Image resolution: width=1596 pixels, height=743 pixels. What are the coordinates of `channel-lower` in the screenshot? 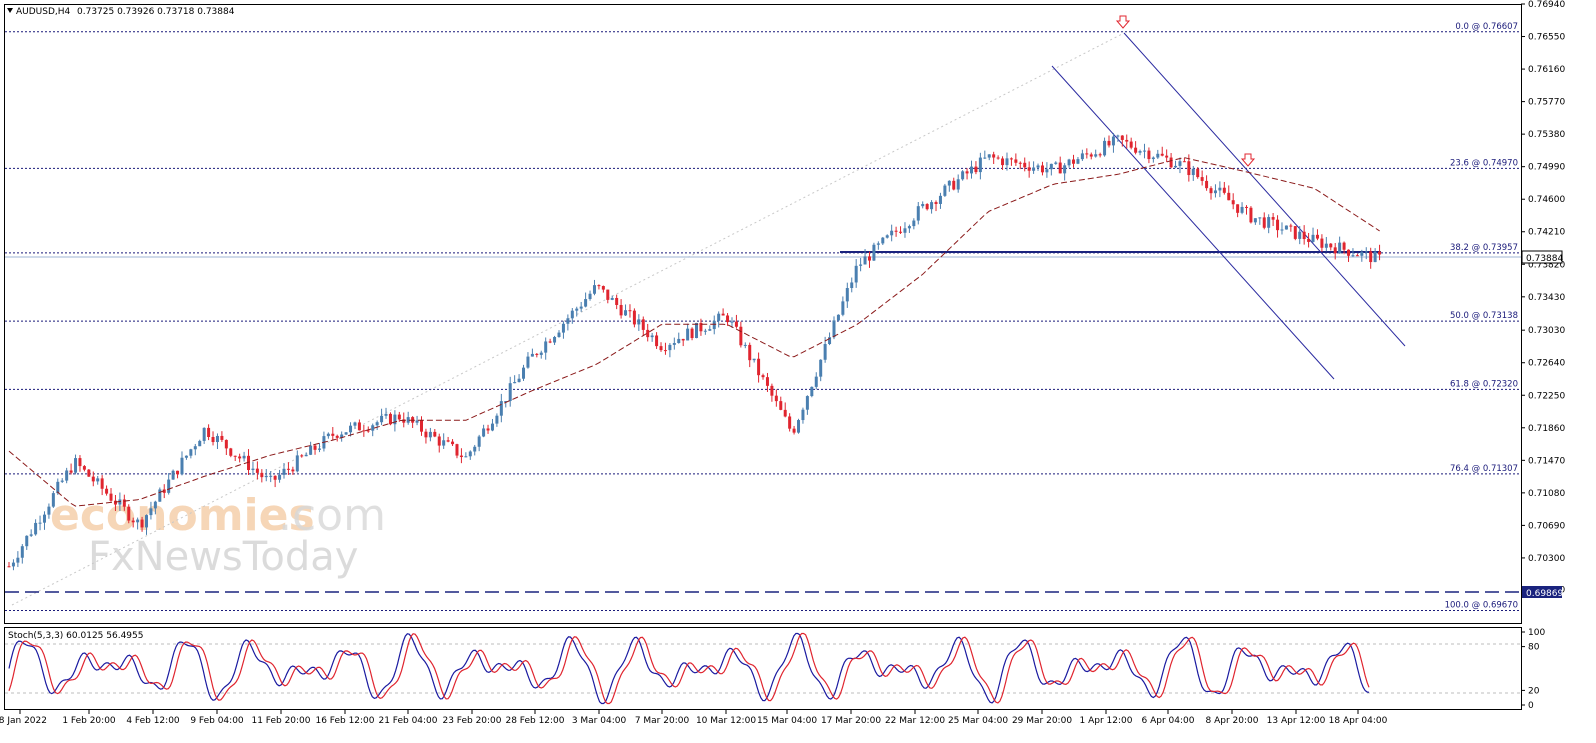 It's located at (1193, 222).